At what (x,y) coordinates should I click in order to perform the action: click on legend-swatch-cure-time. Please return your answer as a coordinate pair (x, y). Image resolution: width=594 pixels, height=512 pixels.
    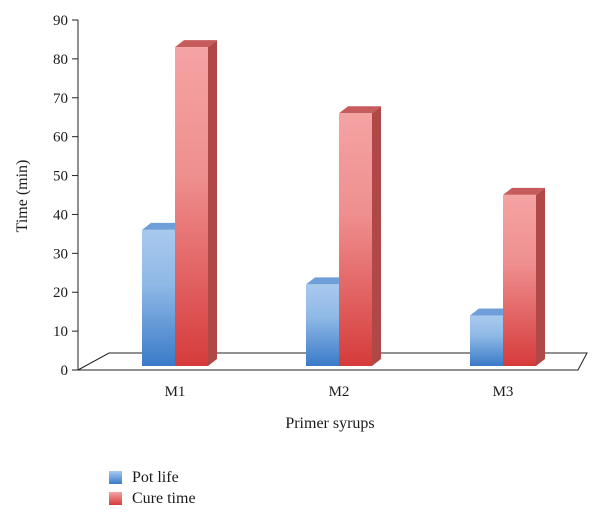
    Looking at the image, I should click on (115, 498).